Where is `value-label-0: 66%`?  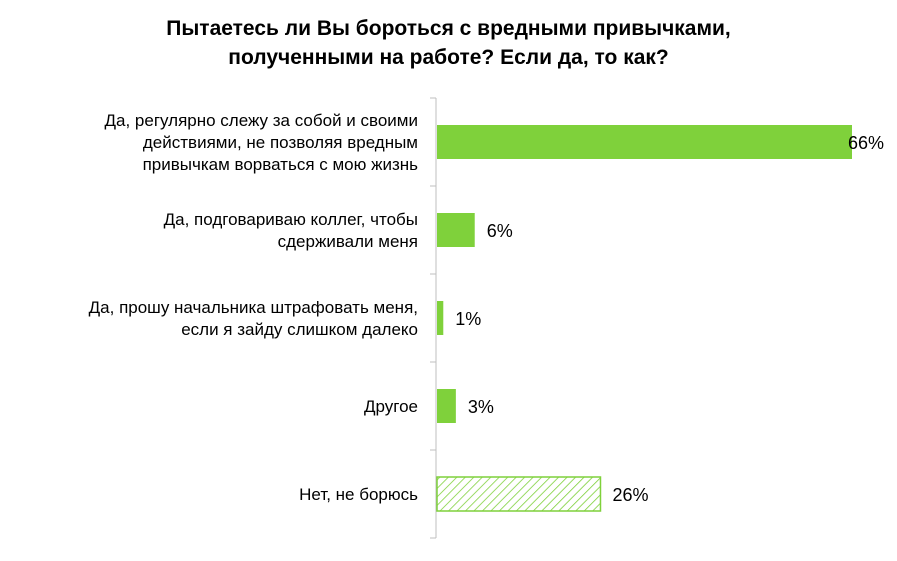
value-label-0: 66% is located at coordinates (866, 143).